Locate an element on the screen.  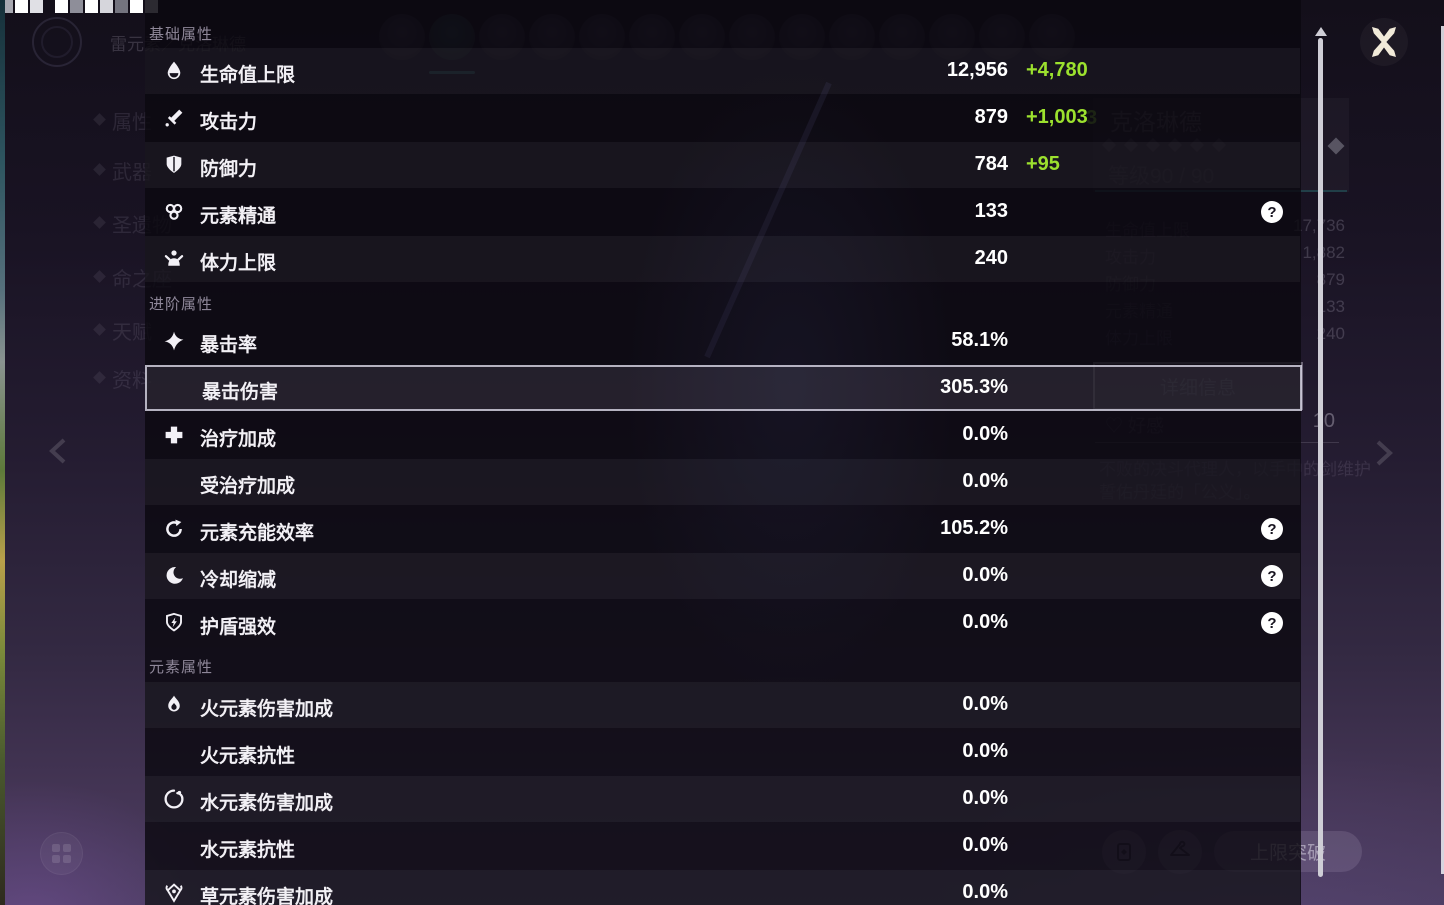
nav-item-talents: 天赋 is located at coordinates (132, 333).